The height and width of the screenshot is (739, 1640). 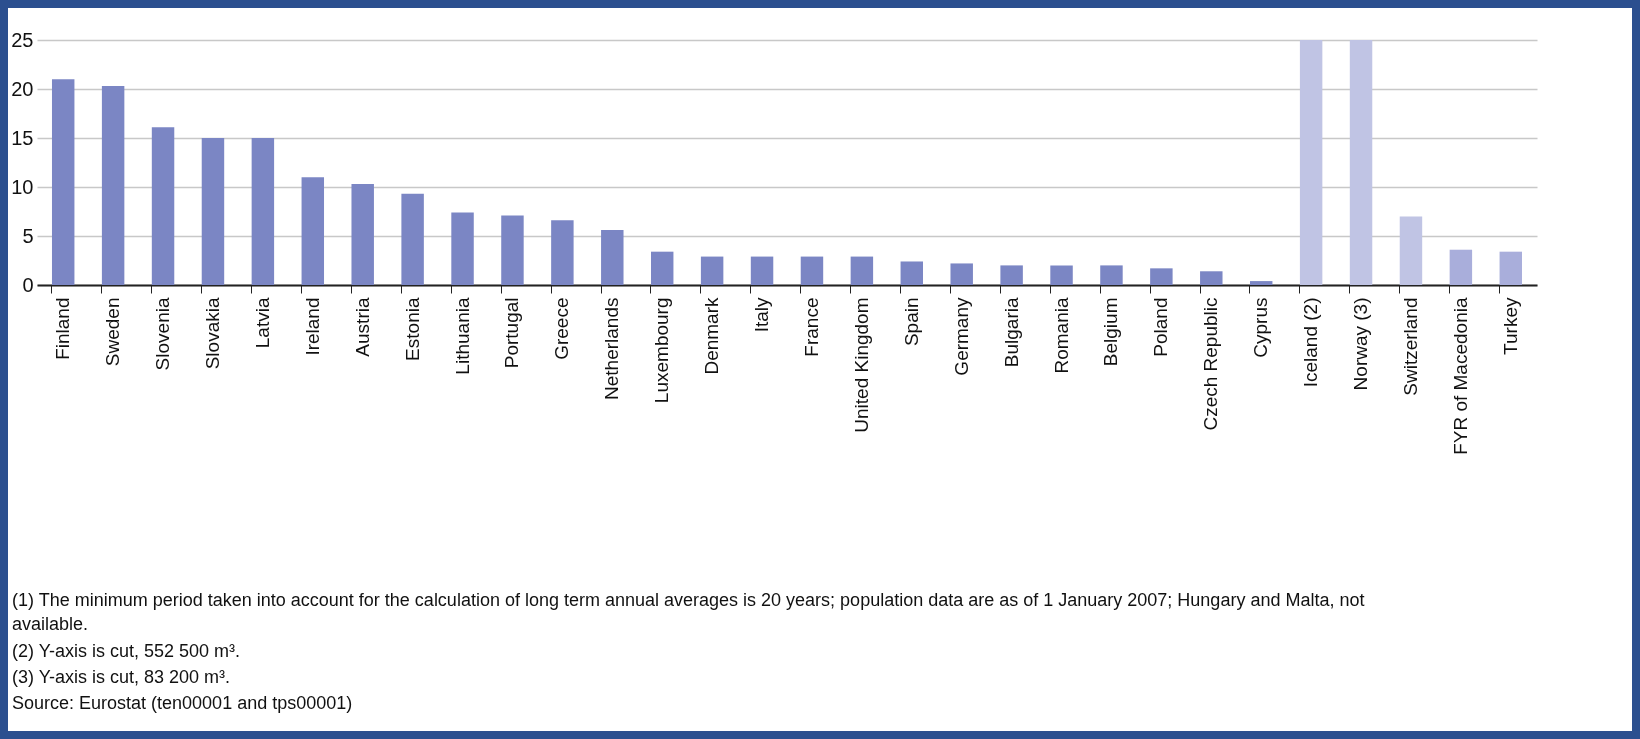 I want to click on x-tick-label: Ireland, so click(x=312, y=326).